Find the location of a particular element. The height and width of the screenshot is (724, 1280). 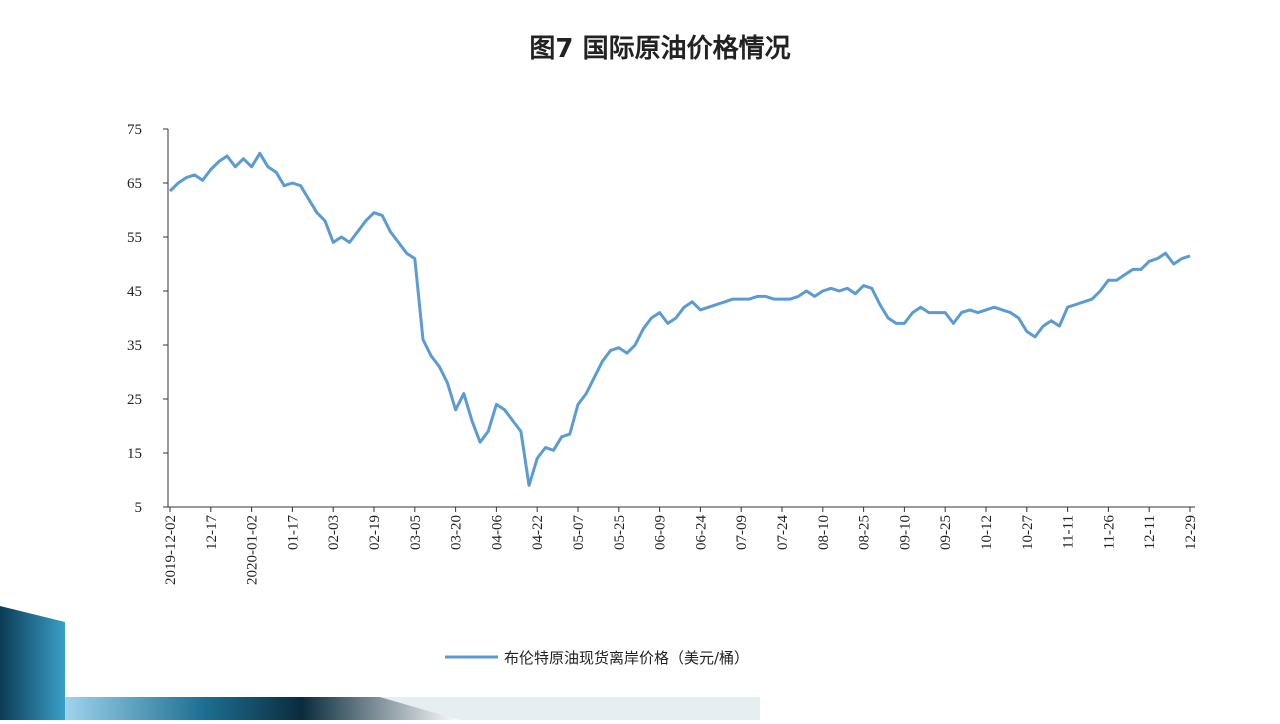

x-tick-label: 11-26 is located at coordinates (1109, 532).